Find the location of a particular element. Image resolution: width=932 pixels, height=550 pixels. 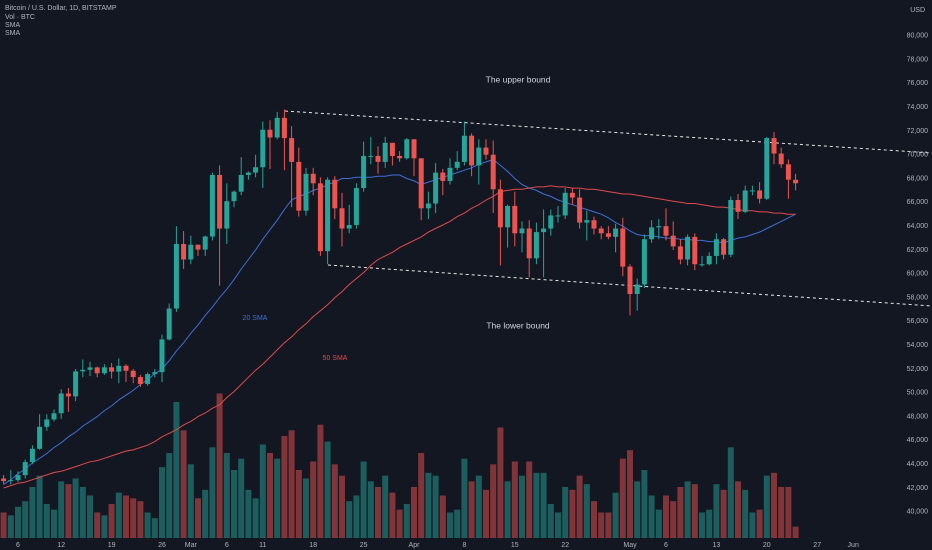

y-tick-label: 80,000 is located at coordinates (918, 36).